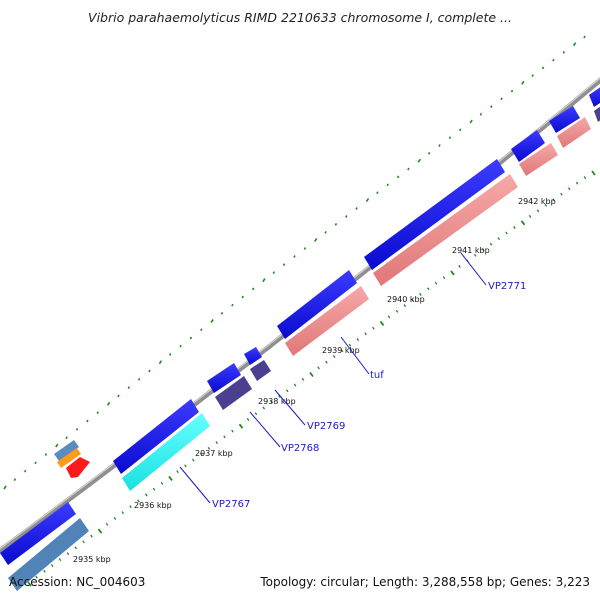 The image size is (600, 600). I want to click on gene-label: tuf, so click(377, 375).